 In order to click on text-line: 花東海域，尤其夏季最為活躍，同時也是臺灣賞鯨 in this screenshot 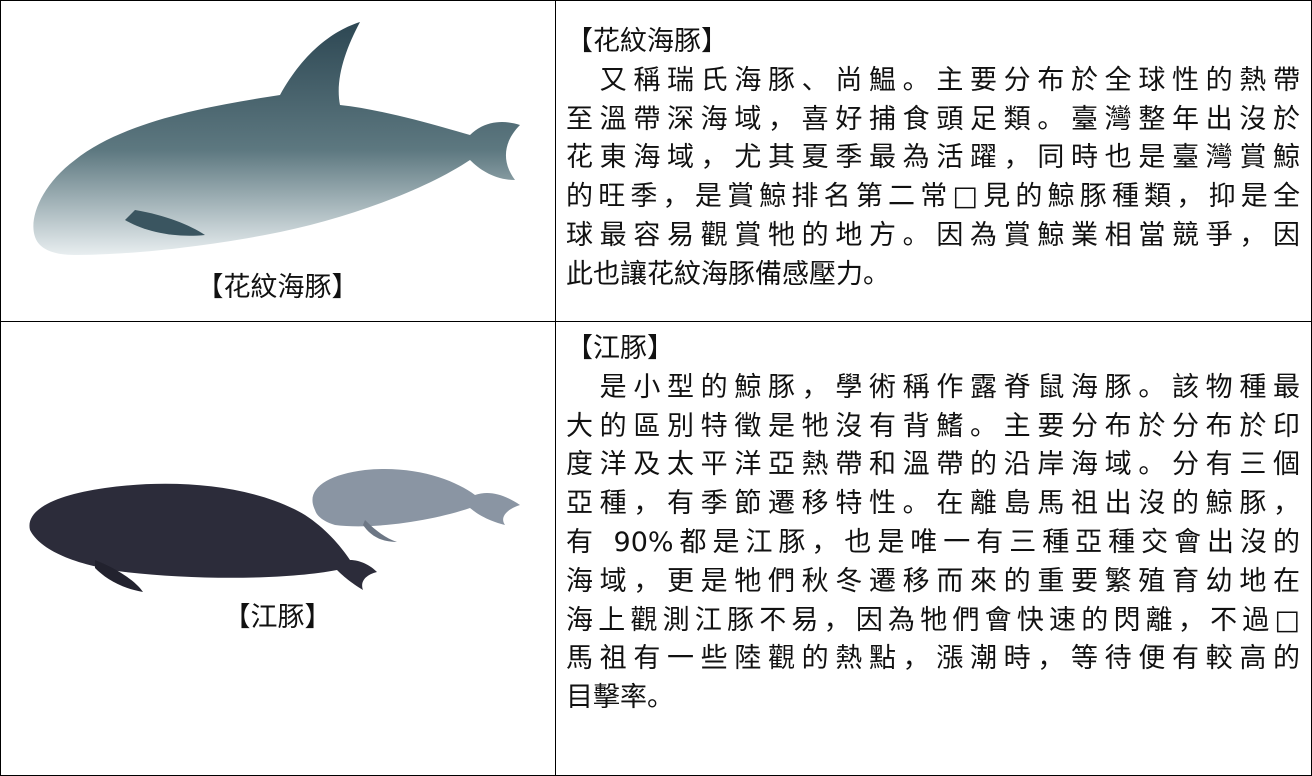, I will do `click(933, 158)`.